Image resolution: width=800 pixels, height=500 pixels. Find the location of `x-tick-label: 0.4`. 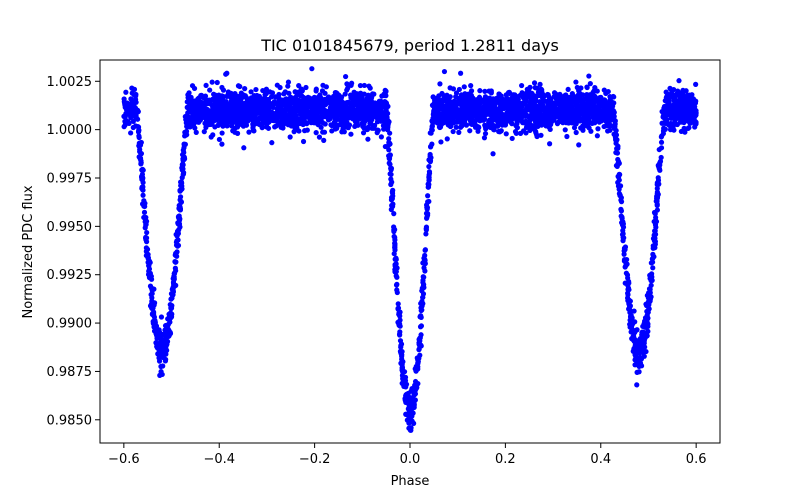

x-tick-label: 0.4 is located at coordinates (600, 459).